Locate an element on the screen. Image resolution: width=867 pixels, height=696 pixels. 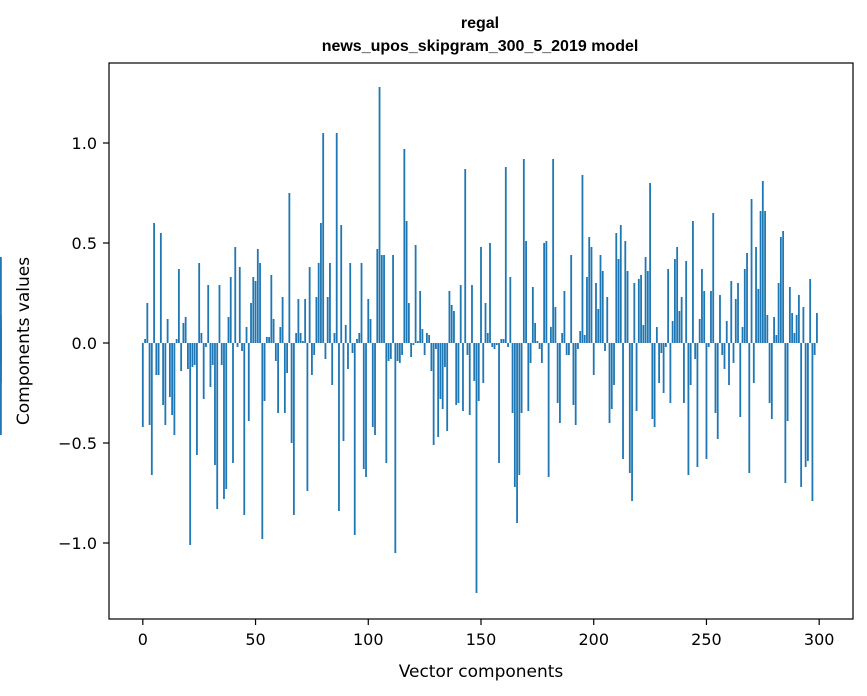
x-tick-label: 150 is located at coordinates (481, 639).